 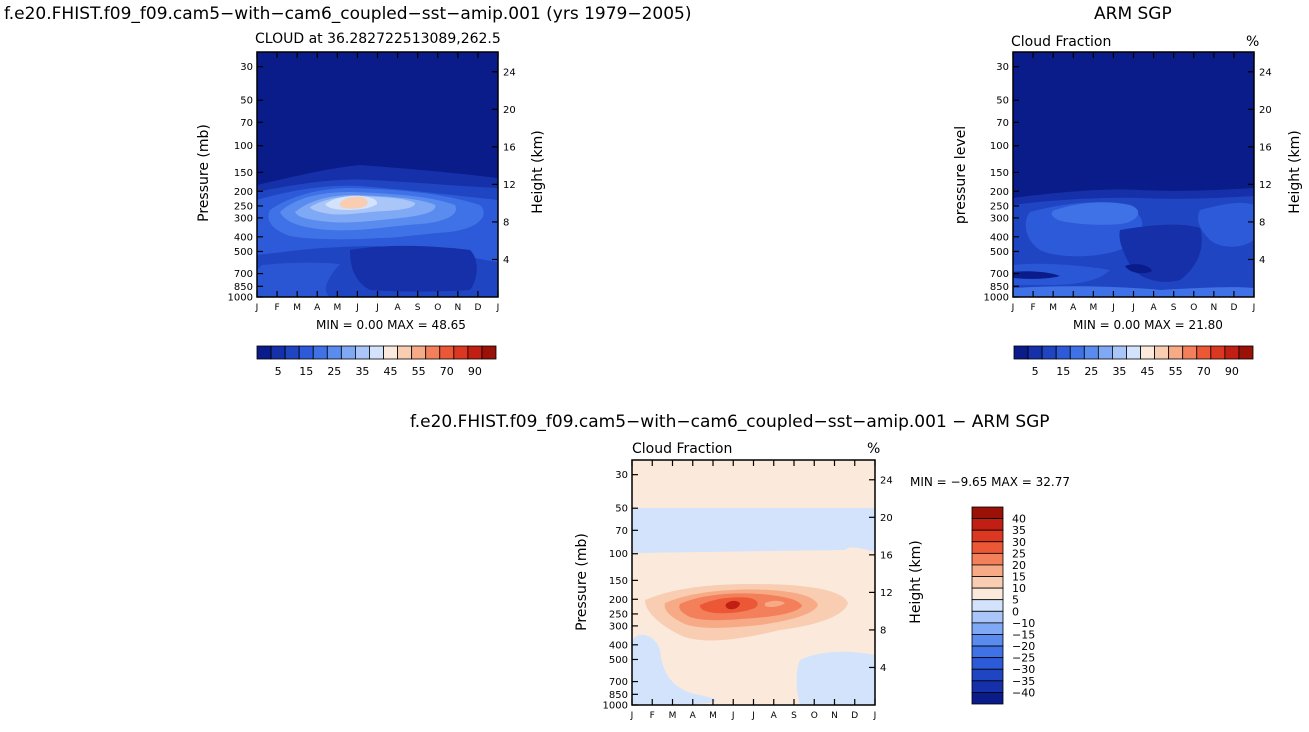 What do you see at coordinates (1023, 658) in the screenshot?
I see `panel-c-colorbar-label: −25` at bounding box center [1023, 658].